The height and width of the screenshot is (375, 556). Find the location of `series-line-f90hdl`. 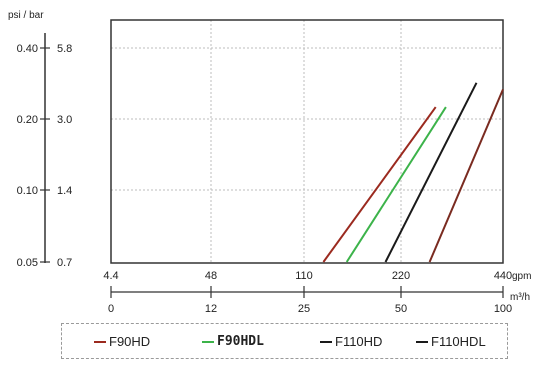

series-line-f90hdl is located at coordinates (396, 184).